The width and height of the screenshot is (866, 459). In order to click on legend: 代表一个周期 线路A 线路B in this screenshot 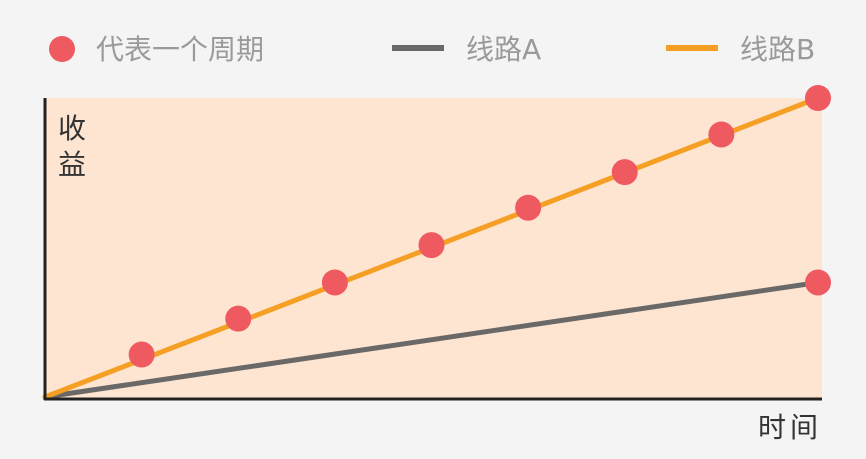, I will do `click(432, 49)`.